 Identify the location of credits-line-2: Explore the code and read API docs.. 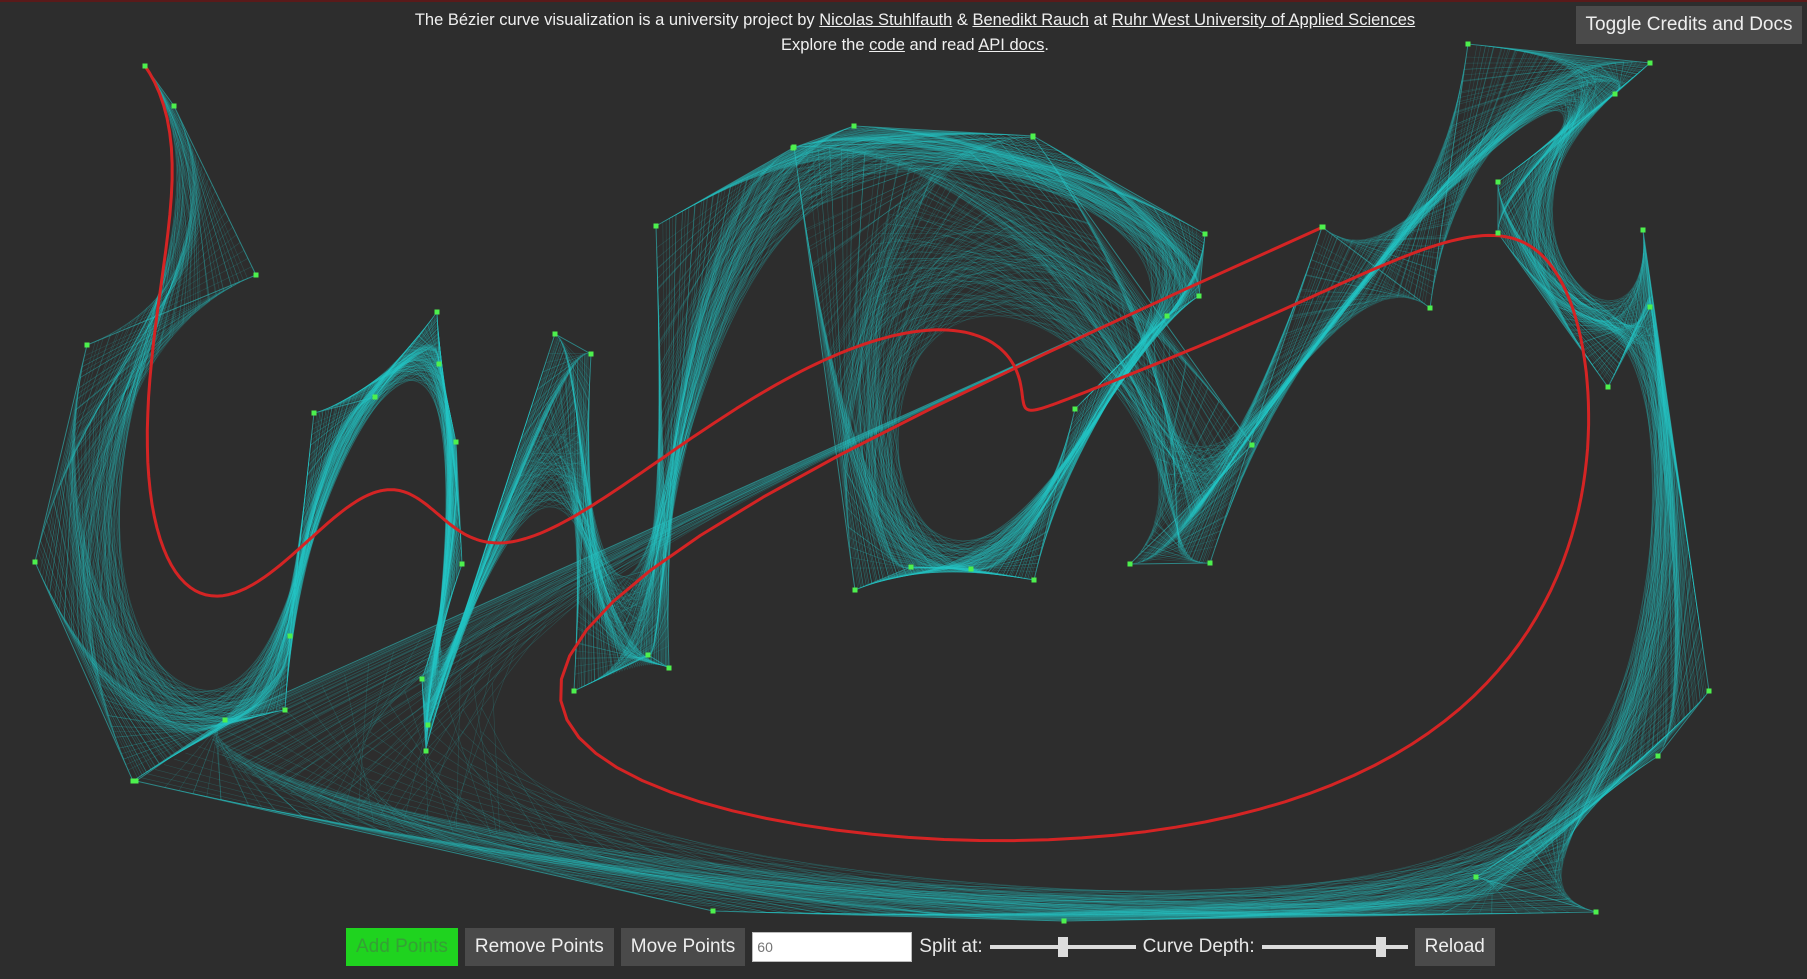
(915, 45).